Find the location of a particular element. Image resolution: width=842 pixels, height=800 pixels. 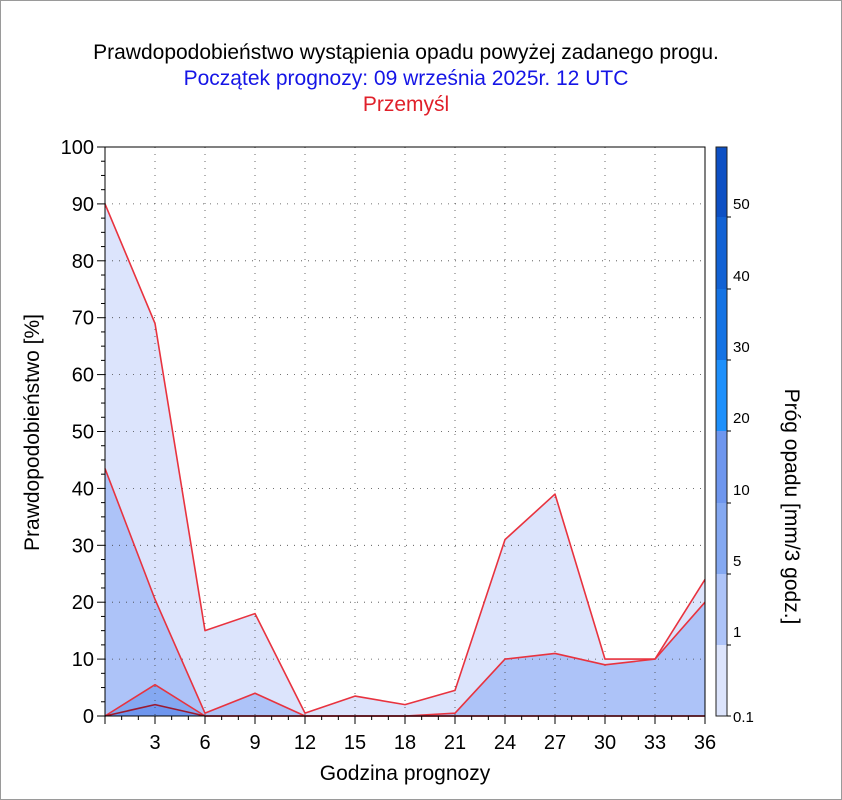

x-tick-label: 36 is located at coordinates (705, 743).